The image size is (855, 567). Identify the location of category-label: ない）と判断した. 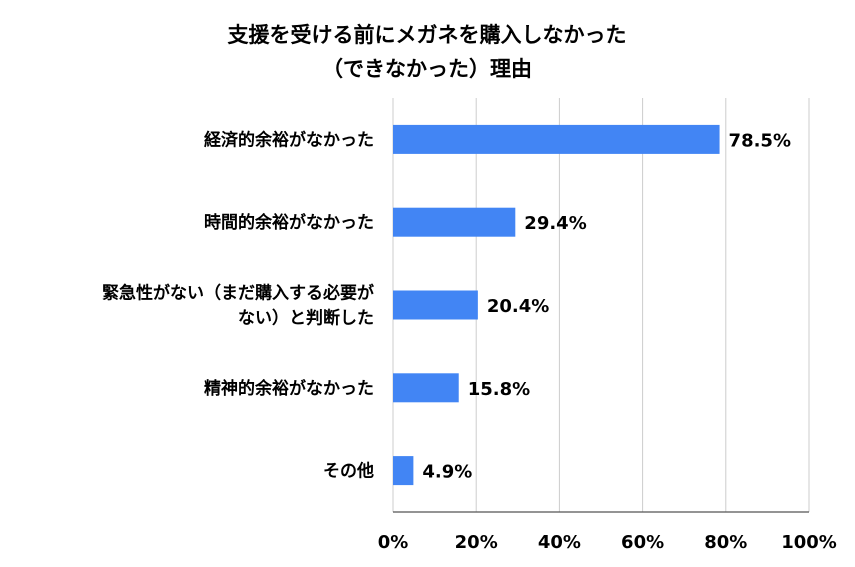
(306, 318).